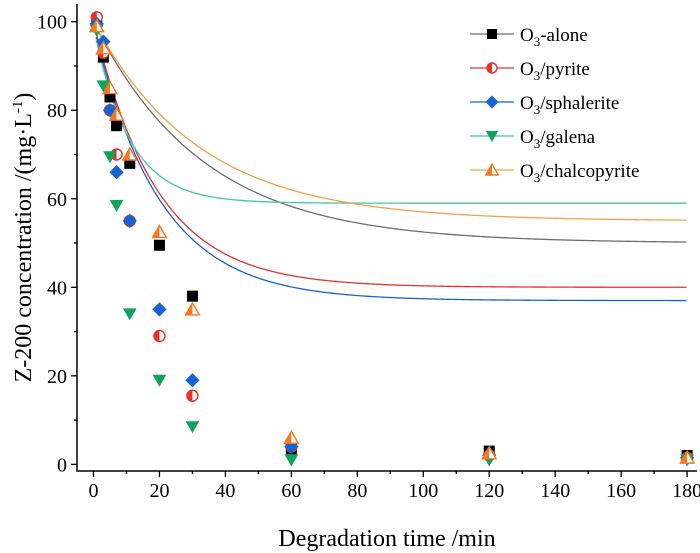 This screenshot has width=700, height=553. What do you see at coordinates (225, 491) in the screenshot?
I see `x-tick-label: 40` at bounding box center [225, 491].